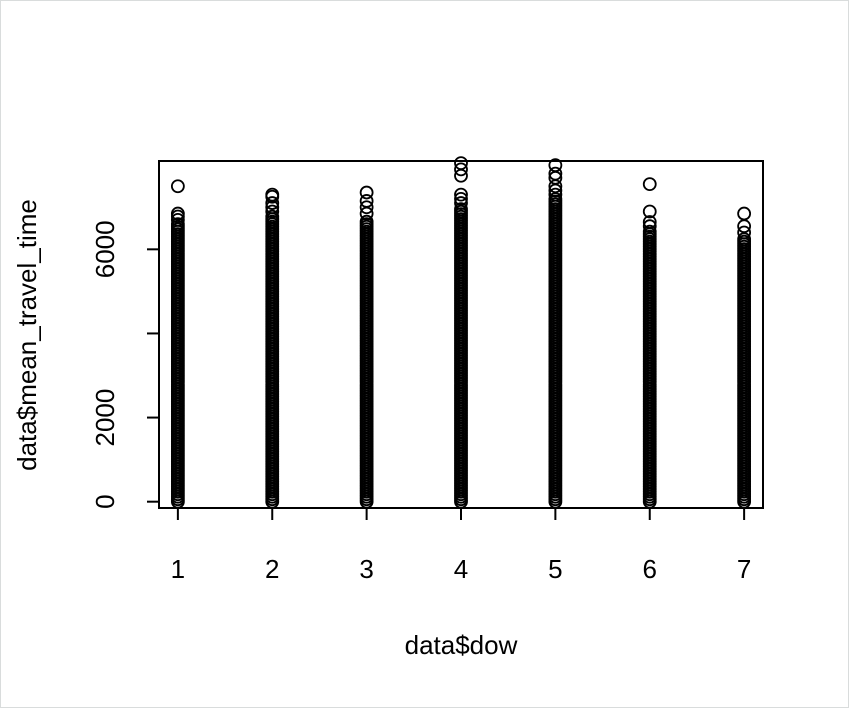 This screenshot has width=849, height=708. I want to click on y-tick-label: 6000, so click(105, 249).